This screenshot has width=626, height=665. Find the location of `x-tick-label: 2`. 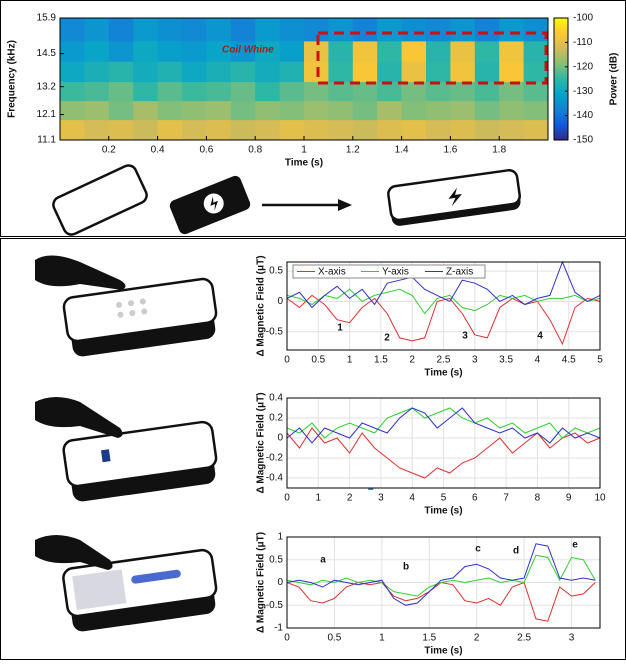

x-tick-label: 2 is located at coordinates (412, 360).